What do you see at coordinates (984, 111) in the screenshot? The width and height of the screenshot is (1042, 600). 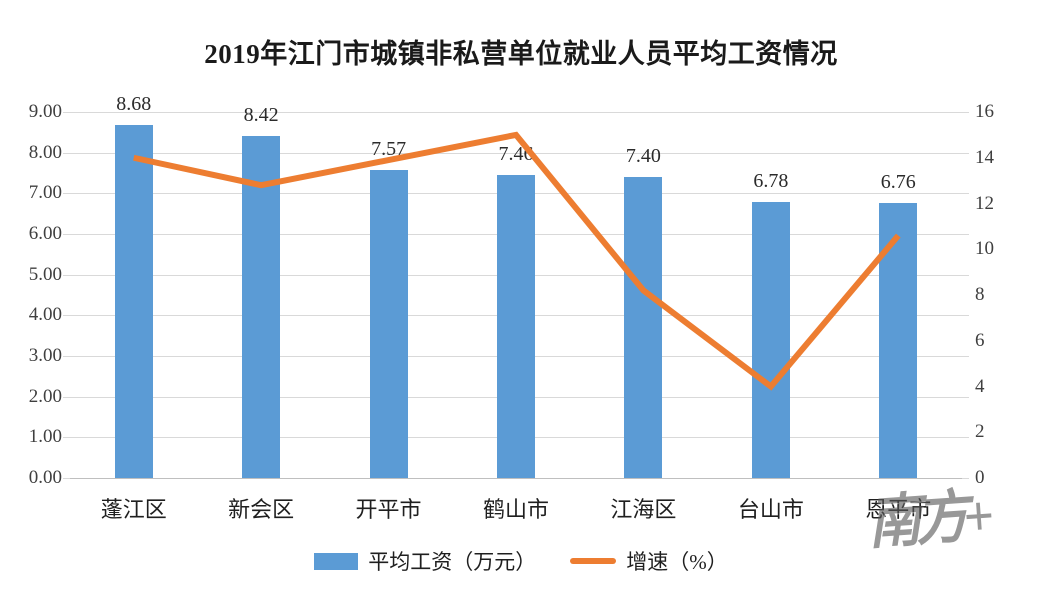 I see `right-axis-tick-label: 16` at bounding box center [984, 111].